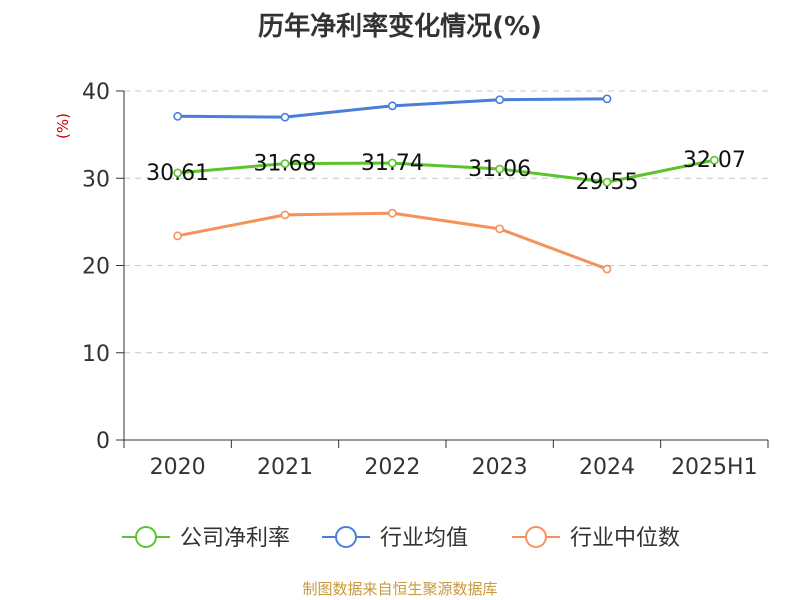 Image resolution: width=800 pixels, height=600 pixels. I want to click on x-tick-label: 2024, so click(607, 467).